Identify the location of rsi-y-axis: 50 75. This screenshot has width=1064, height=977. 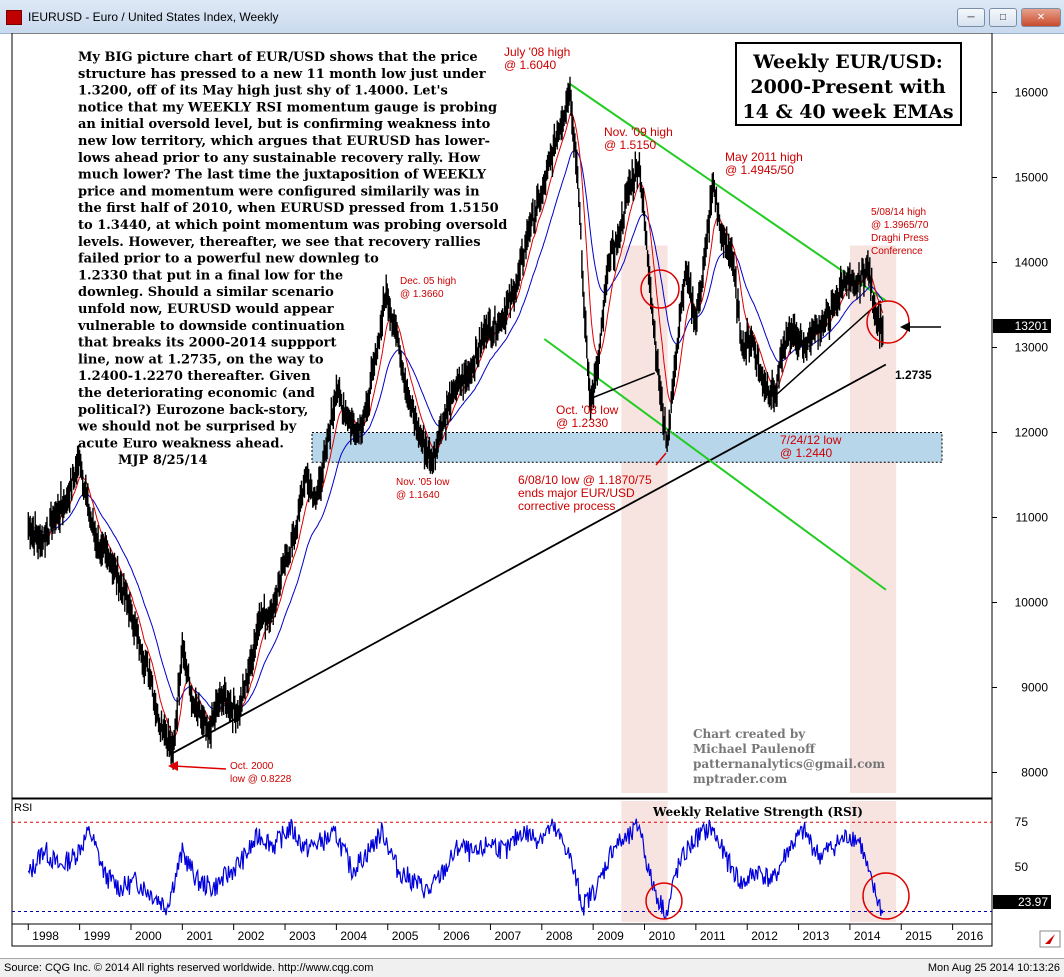
(520, 863).